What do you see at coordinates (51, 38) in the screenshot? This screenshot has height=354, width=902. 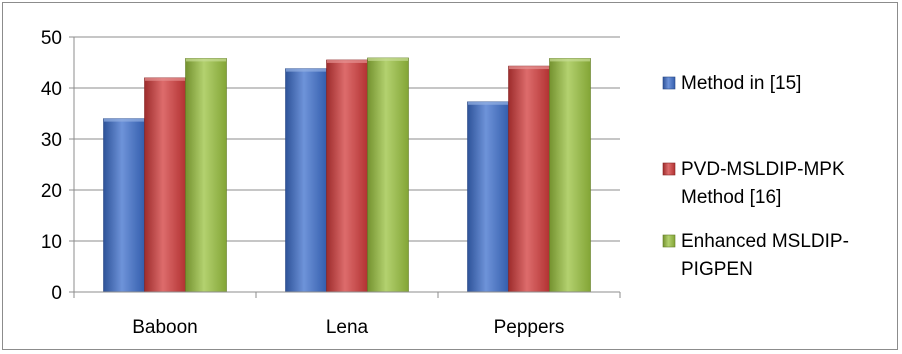 I see `y-tick-label: 50` at bounding box center [51, 38].